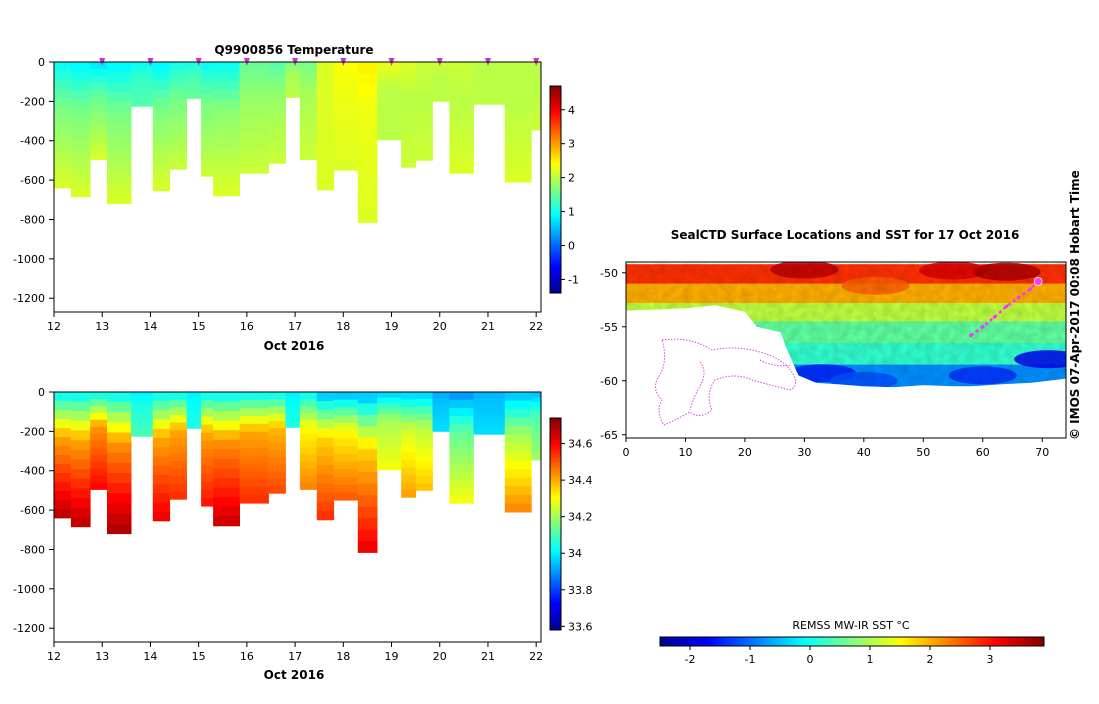  What do you see at coordinates (983, 327) in the screenshot?
I see `track-point` at bounding box center [983, 327].